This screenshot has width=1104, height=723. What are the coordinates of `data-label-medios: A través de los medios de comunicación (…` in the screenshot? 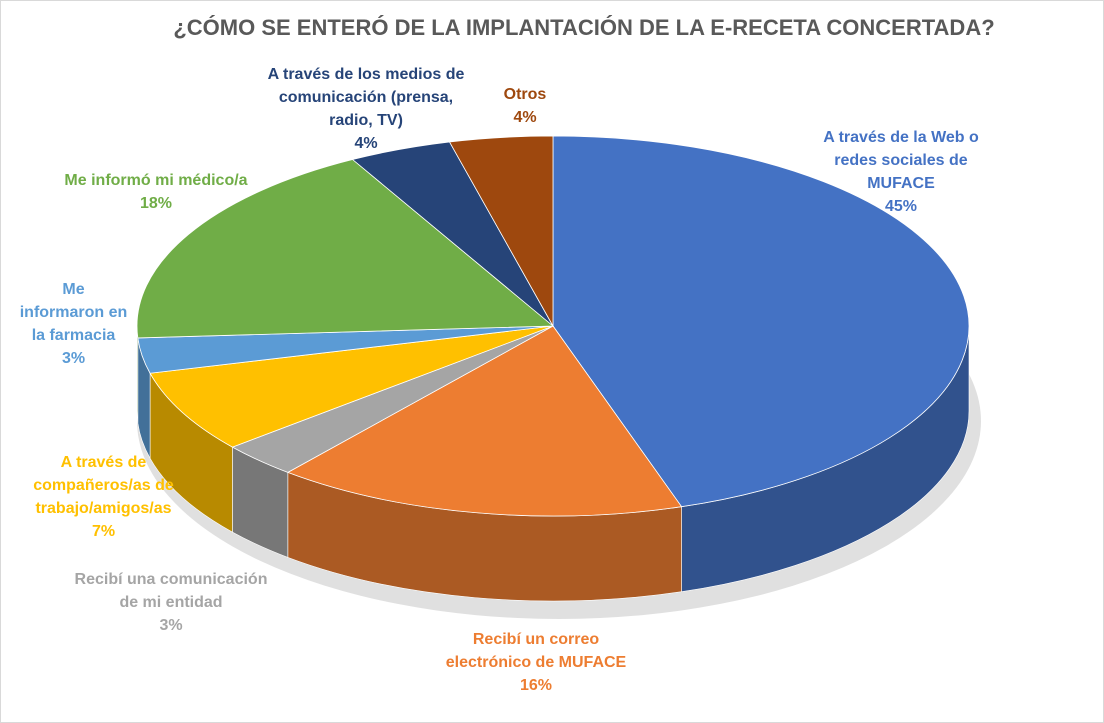 It's located at (366, 109).